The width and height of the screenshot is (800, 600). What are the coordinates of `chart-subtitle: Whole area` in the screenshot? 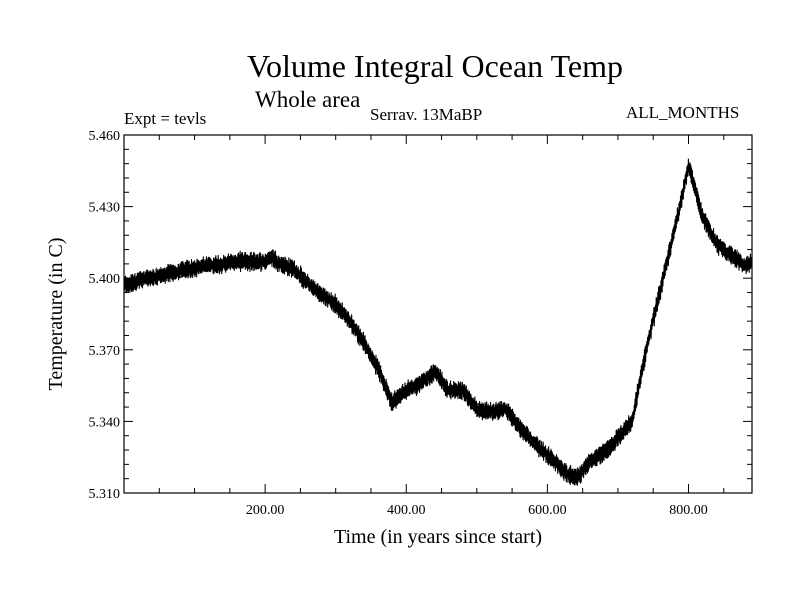 It's located at (308, 99).